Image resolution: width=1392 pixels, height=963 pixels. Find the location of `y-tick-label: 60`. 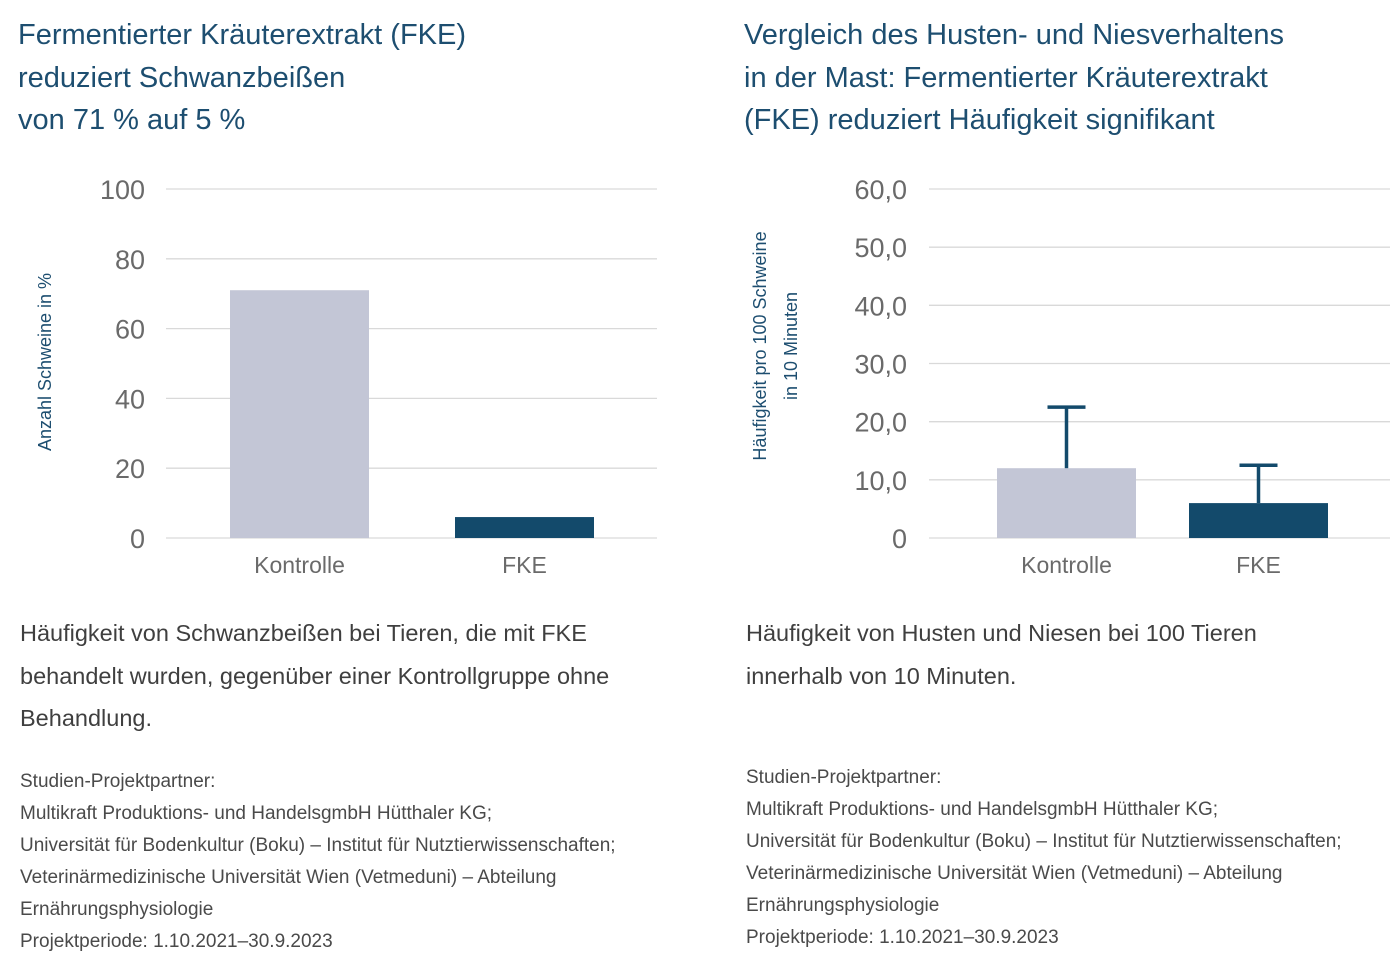

y-tick-label: 60 is located at coordinates (130, 330).